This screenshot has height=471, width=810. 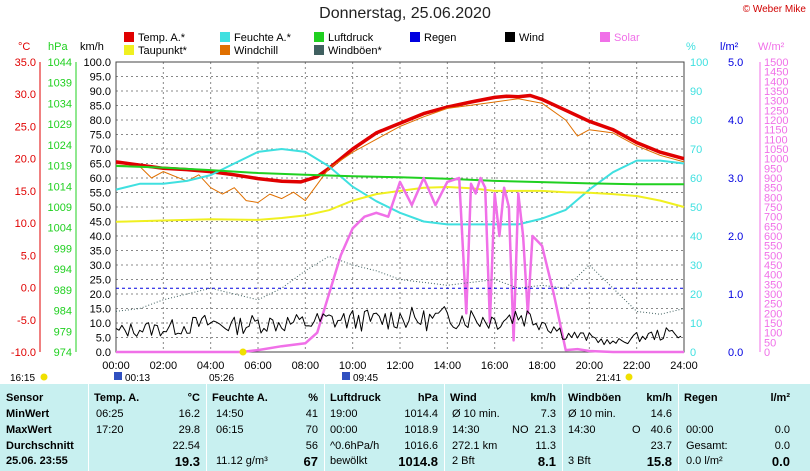 I want to click on pressure-tick-label: 979, so click(x=63, y=332).